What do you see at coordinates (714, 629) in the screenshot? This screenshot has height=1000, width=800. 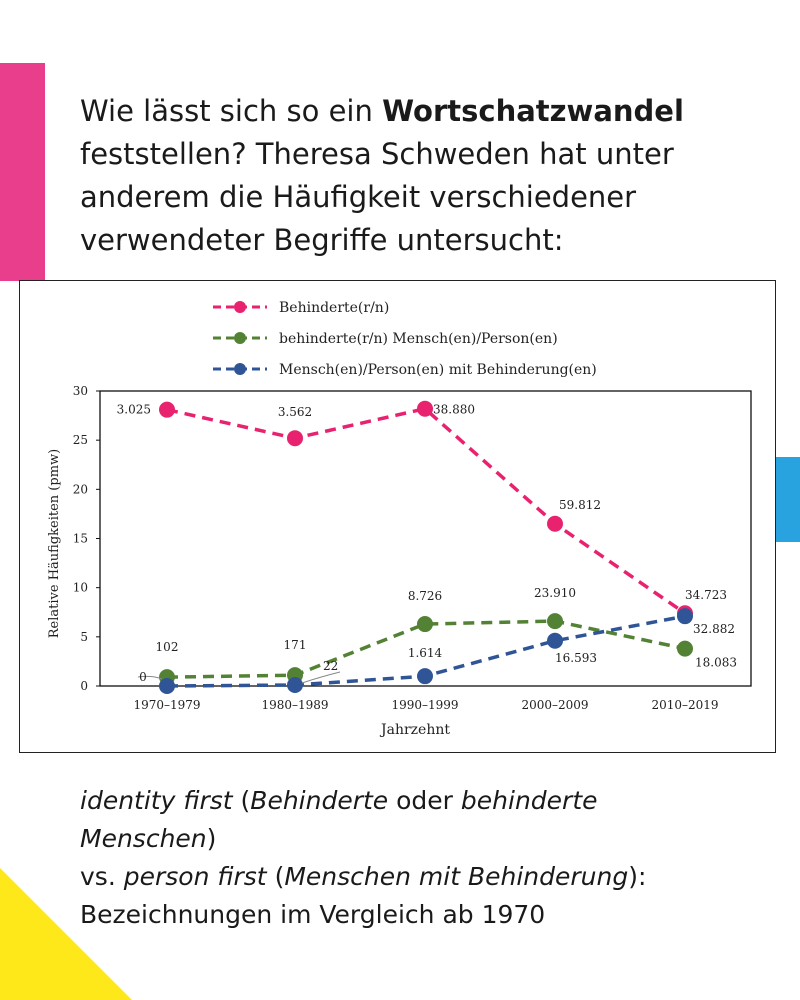 I see `data-label: 32.882` at bounding box center [714, 629].